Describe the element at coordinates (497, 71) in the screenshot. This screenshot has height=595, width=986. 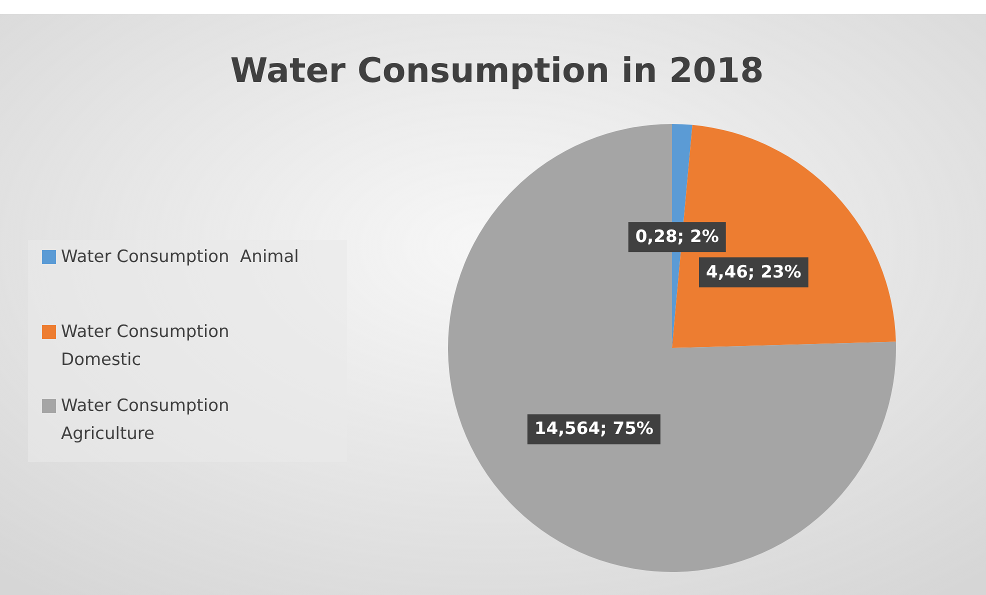
I see `chart-title: Water Consumption in 2018` at that location.